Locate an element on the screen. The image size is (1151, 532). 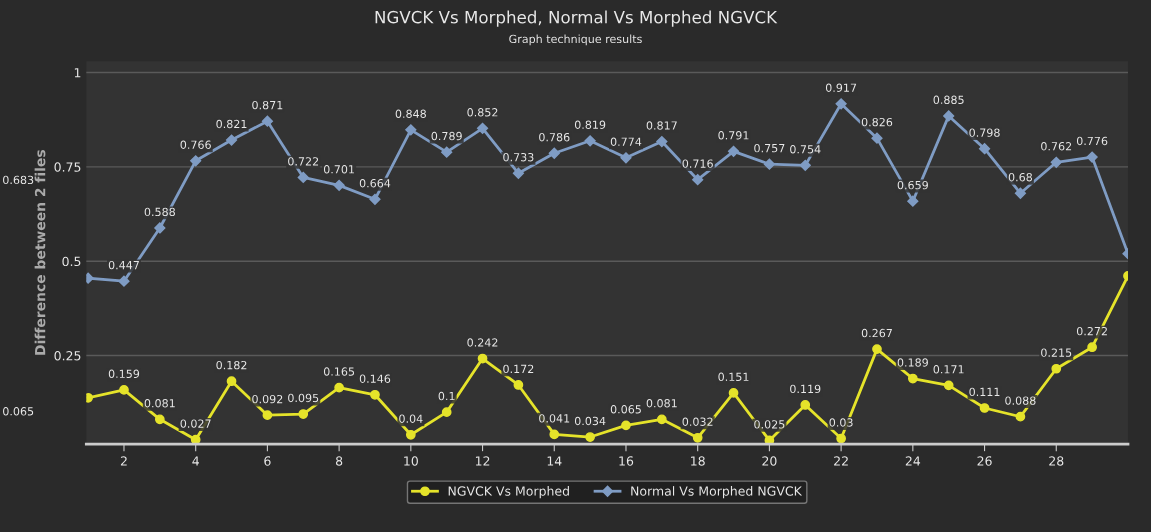
data-label: 0.757 is located at coordinates (769, 148).